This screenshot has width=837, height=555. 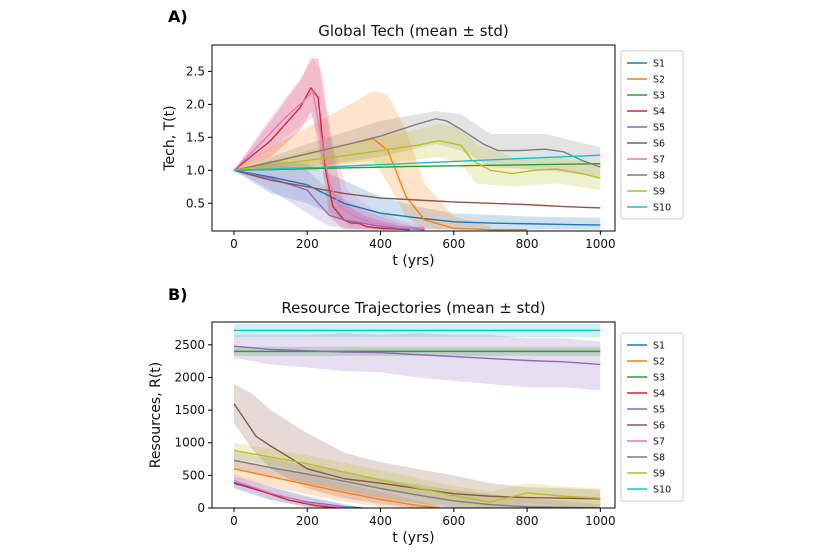 I want to click on panel-a-legend-box, so click(x=652, y=135).